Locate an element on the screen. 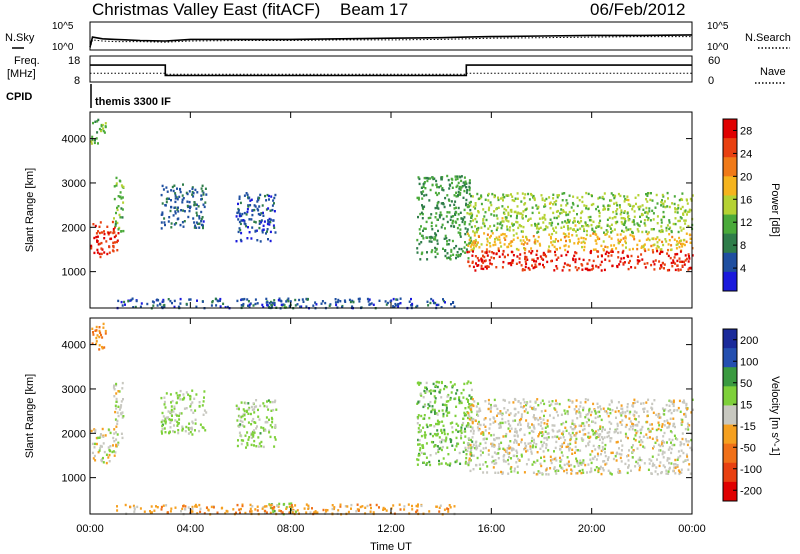 The image size is (800, 554). noise-right-label: N.Search is located at coordinates (768, 38).